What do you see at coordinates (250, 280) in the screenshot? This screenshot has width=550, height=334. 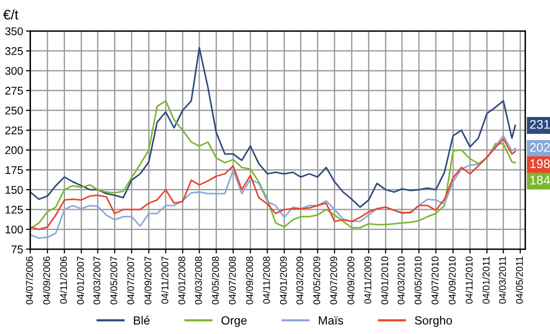 I see `x-tick-label: 04/09/2008` at bounding box center [250, 280].